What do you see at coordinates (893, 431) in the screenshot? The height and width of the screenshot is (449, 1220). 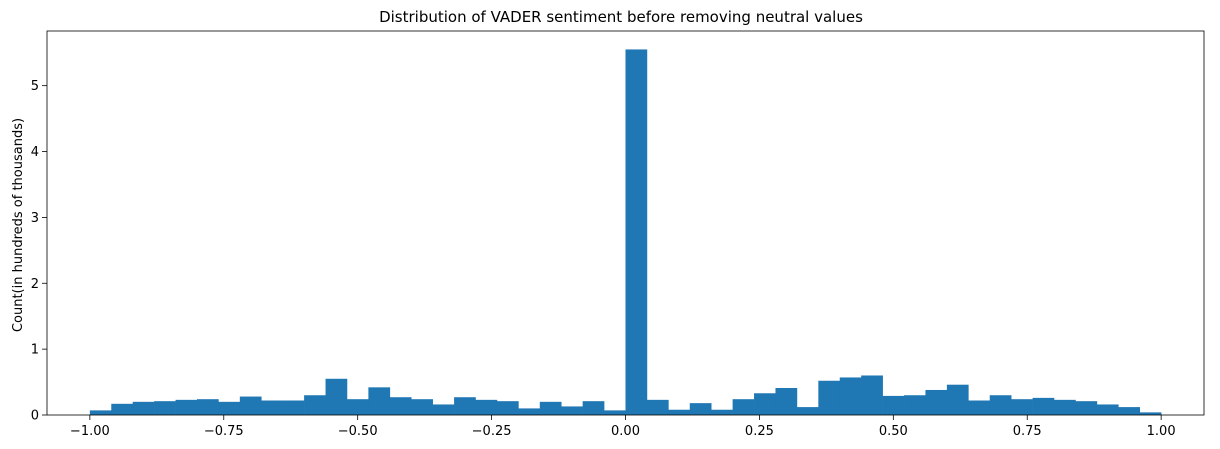 I see `x-tick-label: 0.50` at bounding box center [893, 431].